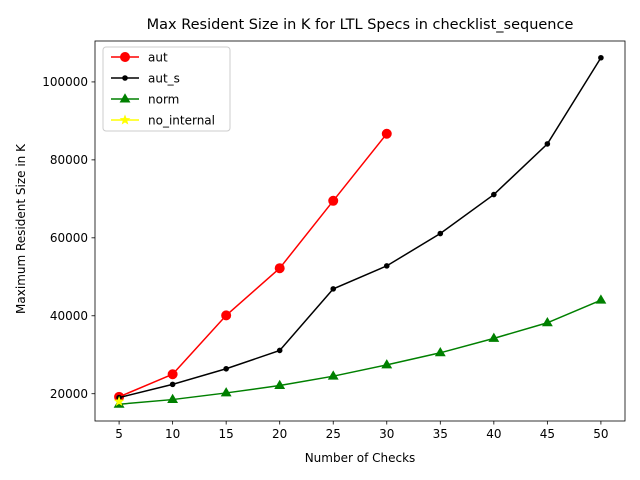 Image resolution: width=640 pixels, height=480 pixels. What do you see at coordinates (166, 89) in the screenshot?
I see `legend-box` at bounding box center [166, 89].